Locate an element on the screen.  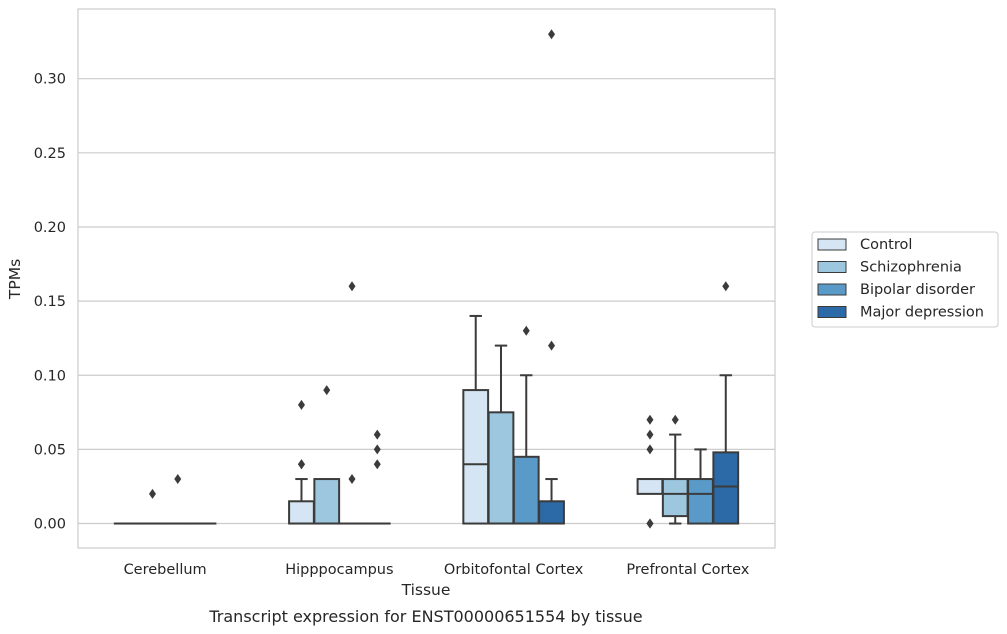
legend-item: Bipolar disorder is located at coordinates (896, 290).